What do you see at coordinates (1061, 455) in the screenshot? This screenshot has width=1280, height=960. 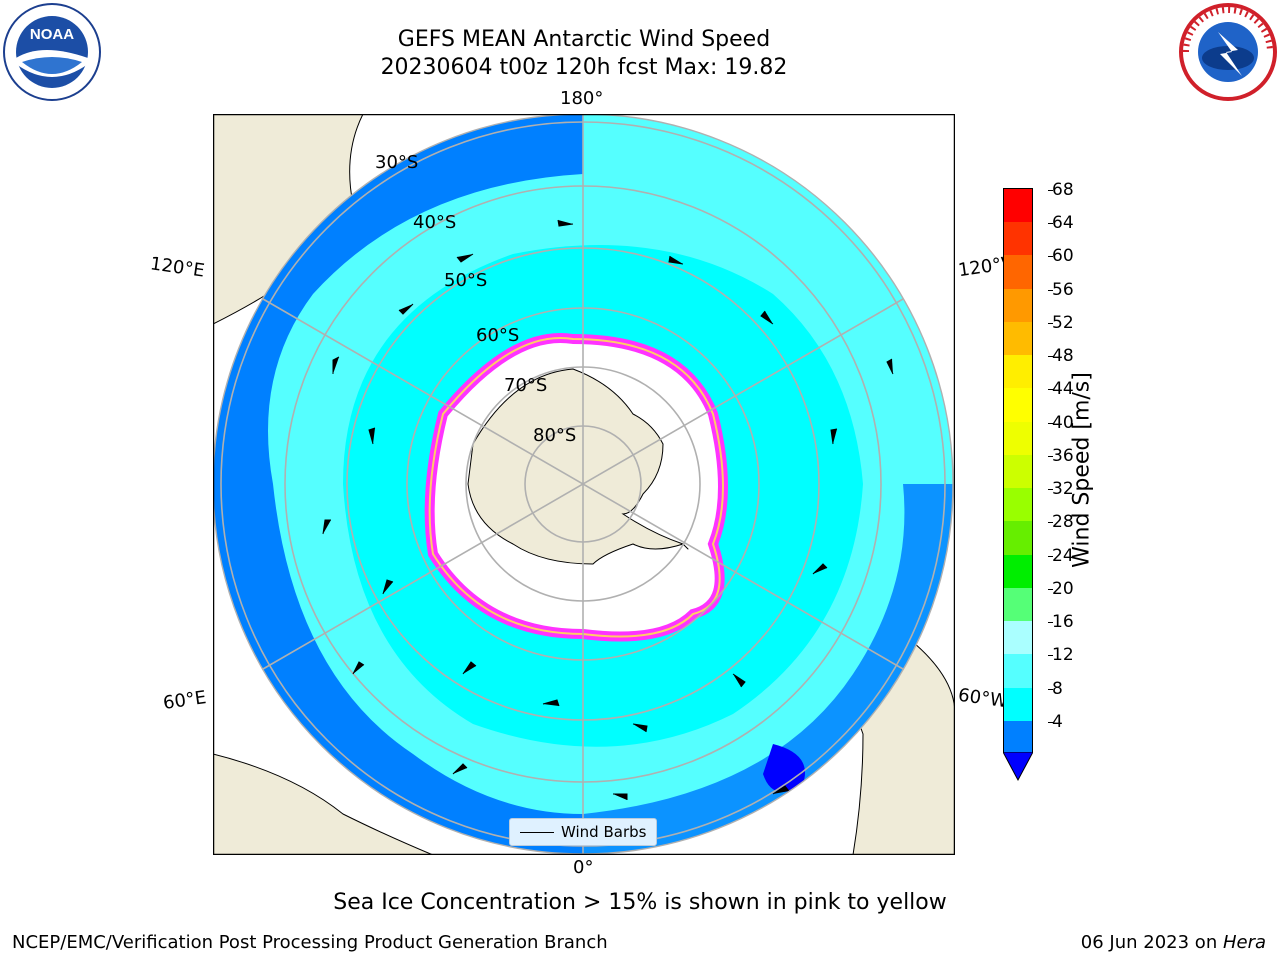 I see `colorbar-tick-label: 36` at bounding box center [1061, 455].